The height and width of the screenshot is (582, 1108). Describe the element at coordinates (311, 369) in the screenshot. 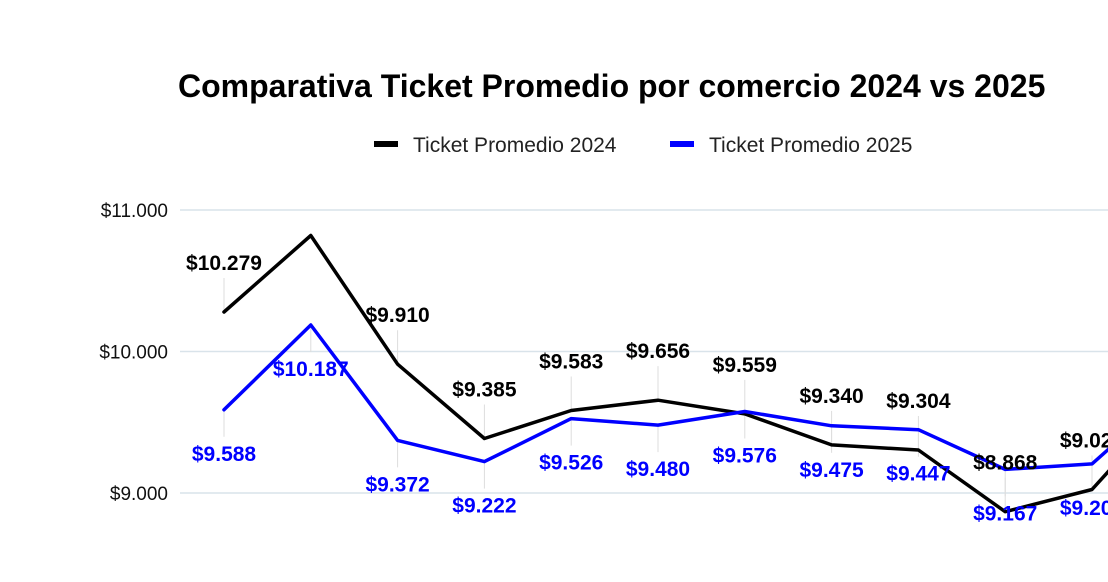

I see `data-label-2025: $10.187` at that location.